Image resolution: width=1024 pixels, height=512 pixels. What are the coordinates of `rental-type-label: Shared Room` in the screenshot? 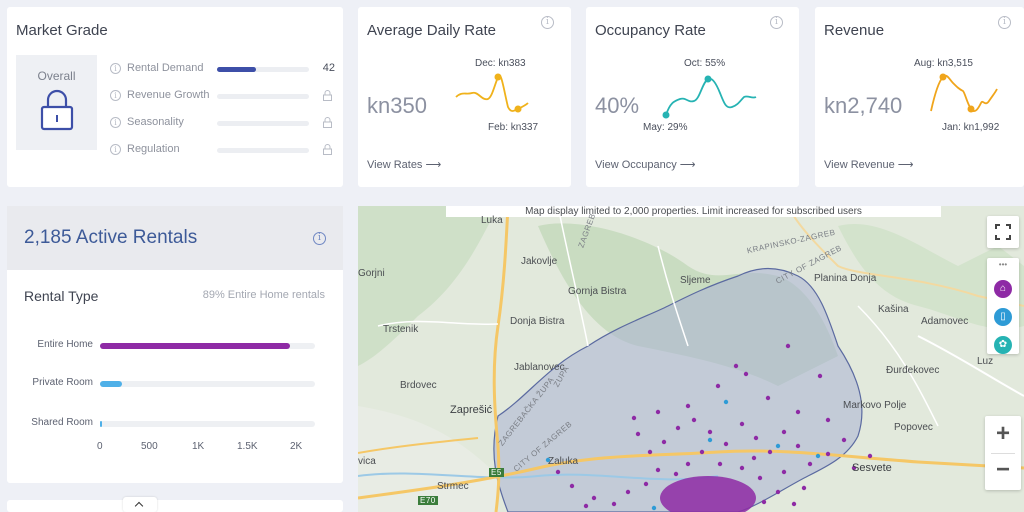 It's located at (62, 422).